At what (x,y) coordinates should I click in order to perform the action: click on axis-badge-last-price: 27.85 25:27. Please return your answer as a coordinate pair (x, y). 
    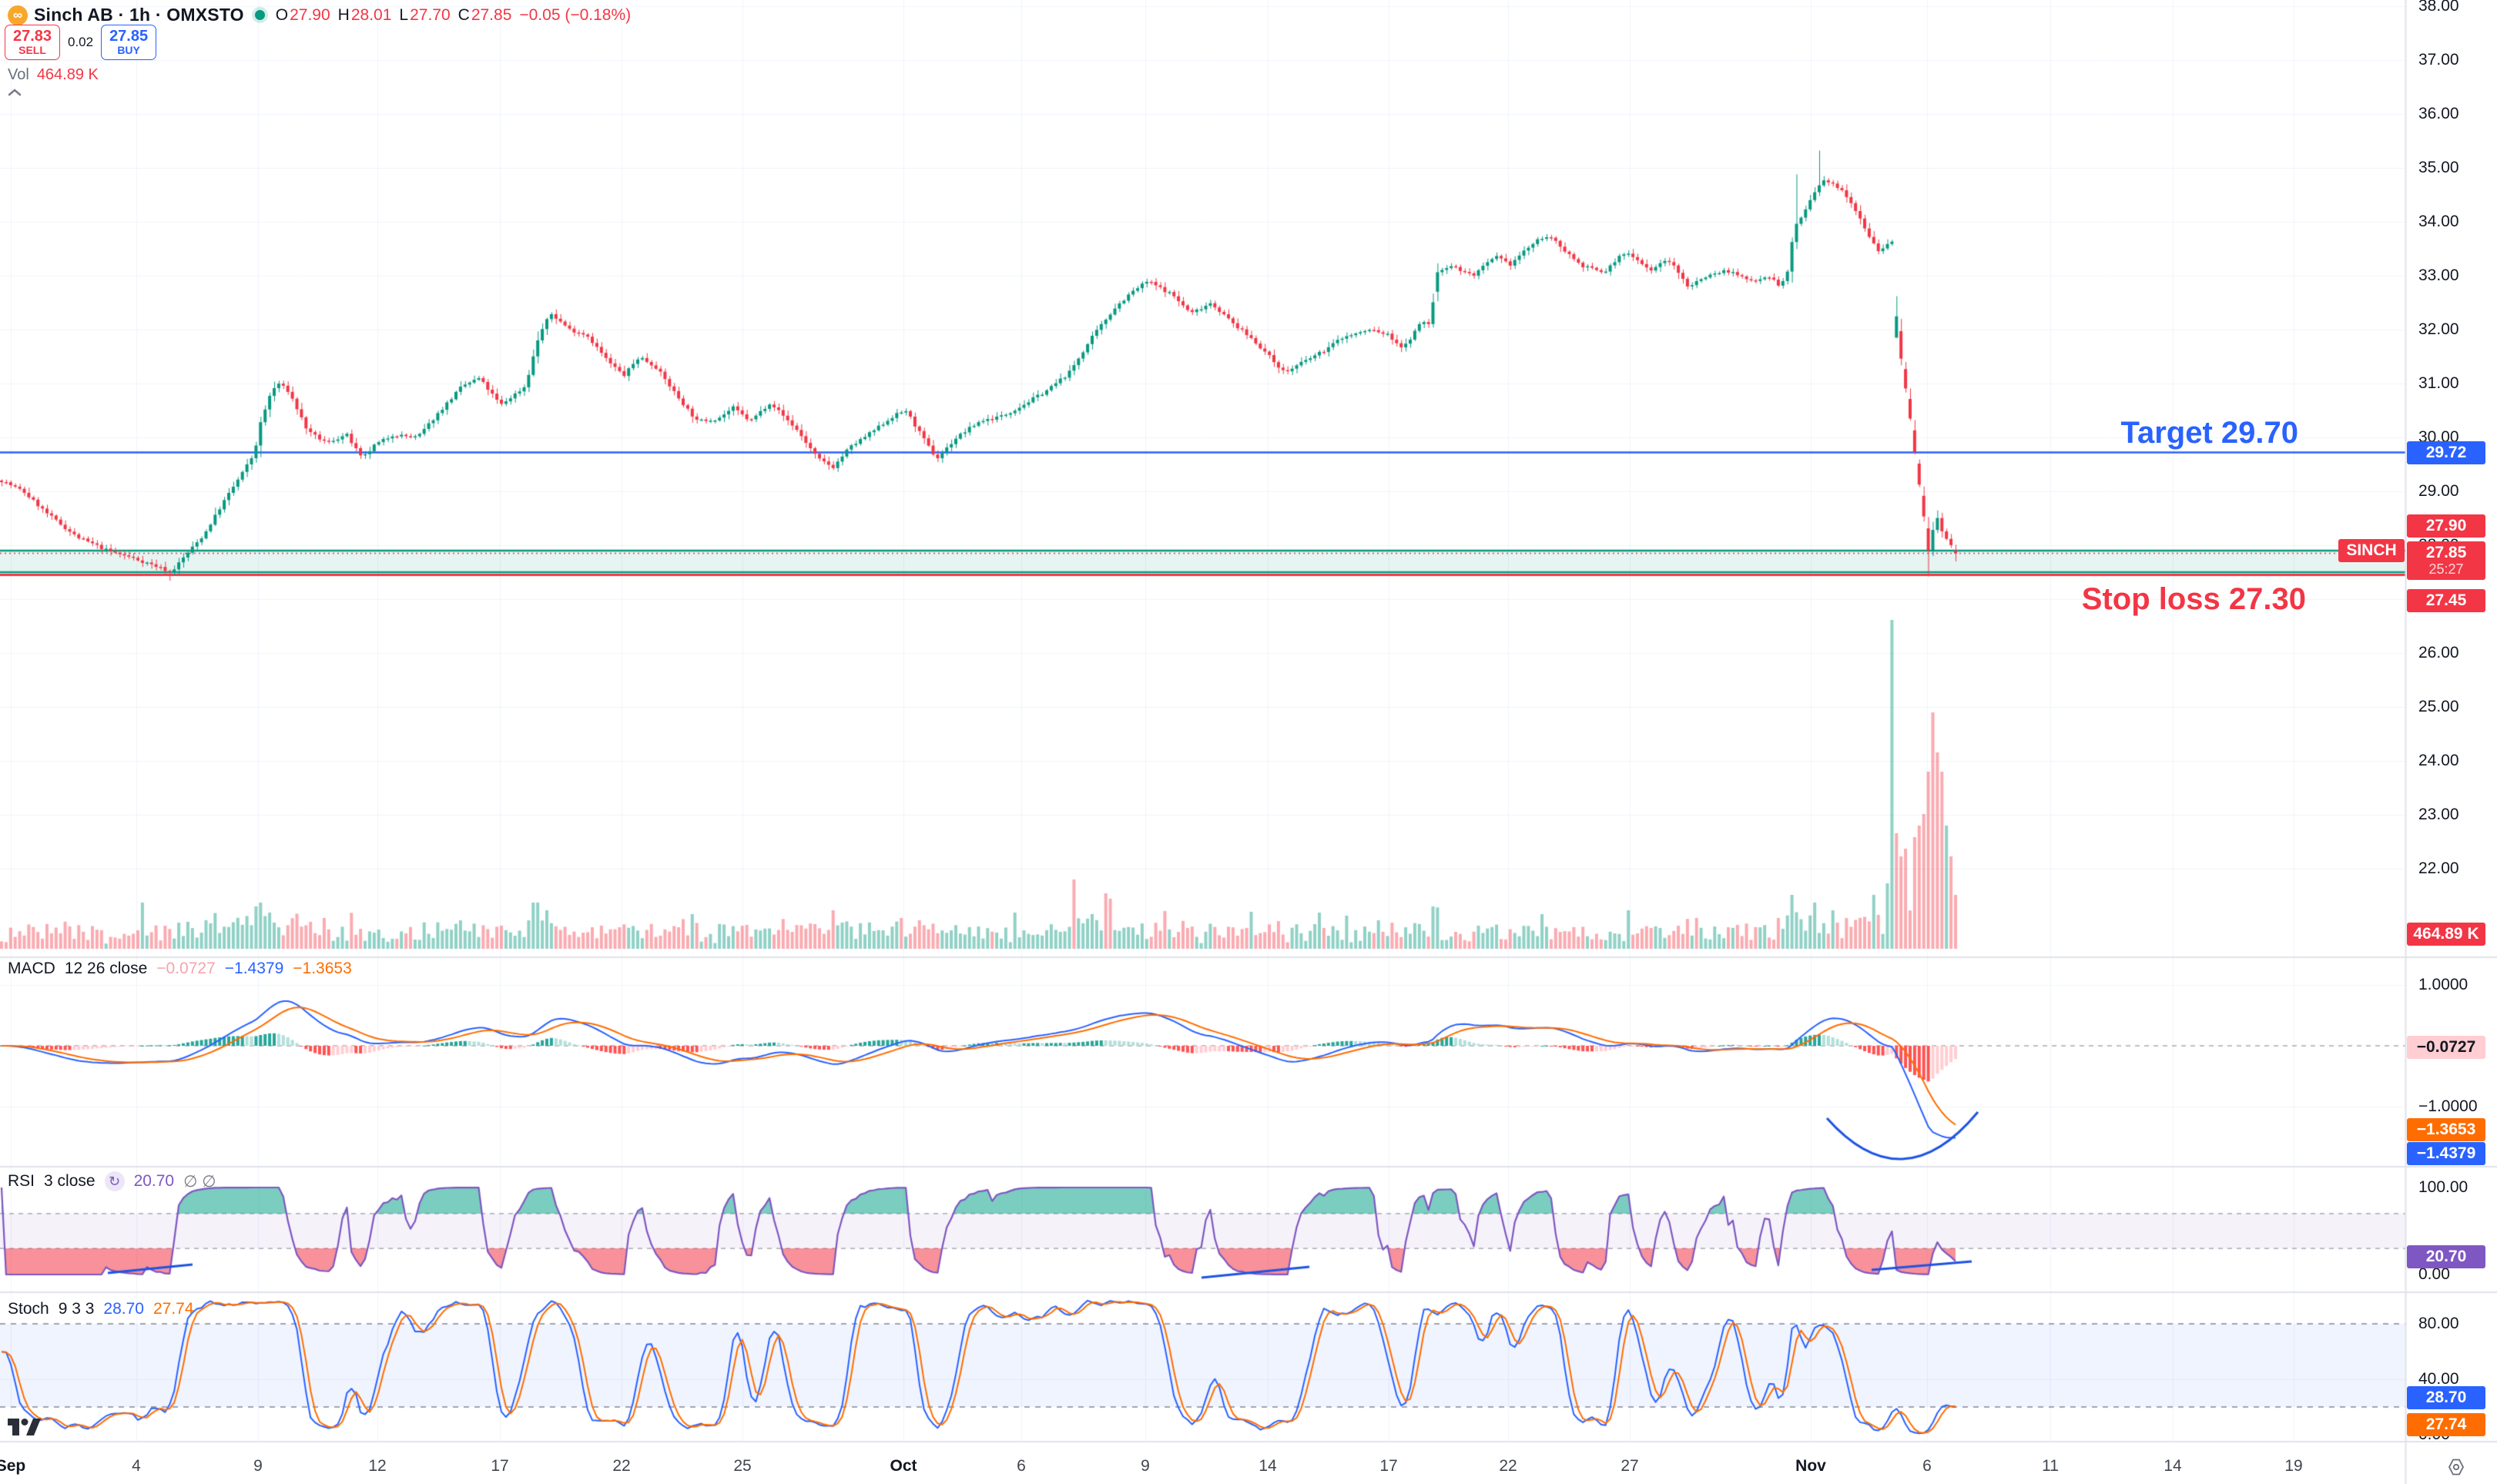
    Looking at the image, I should click on (2446, 560).